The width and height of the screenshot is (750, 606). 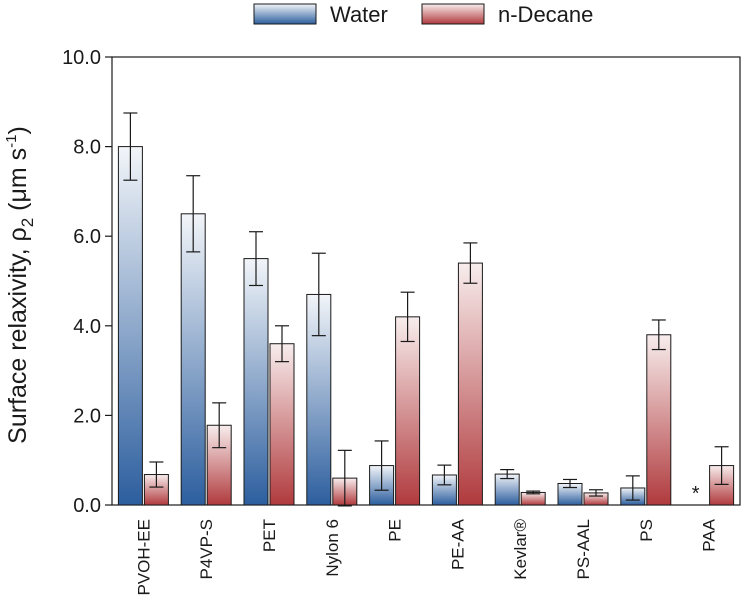 I want to click on category-label-paa: PAA, so click(x=709, y=534).